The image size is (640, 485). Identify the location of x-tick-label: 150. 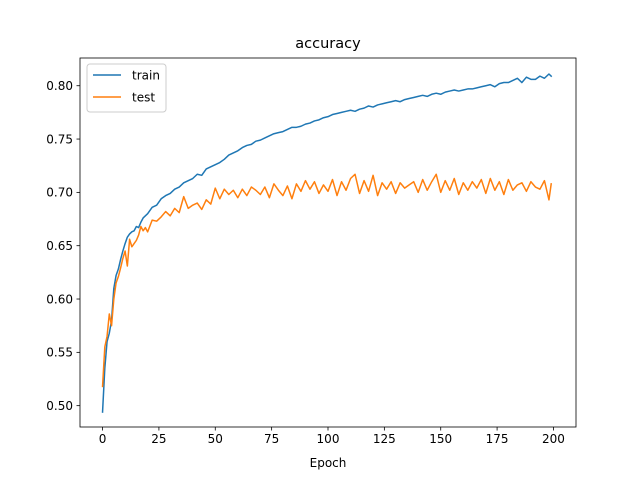
(440, 439).